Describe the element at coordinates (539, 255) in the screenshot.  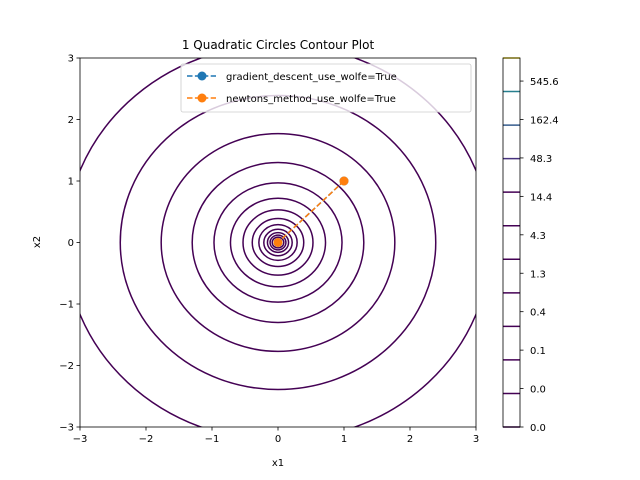
I see `colorbar-ticks: 0.0 0.0 0.1 0.4 1.3 4.3 14.4 48.3 162.4 545.6` at that location.